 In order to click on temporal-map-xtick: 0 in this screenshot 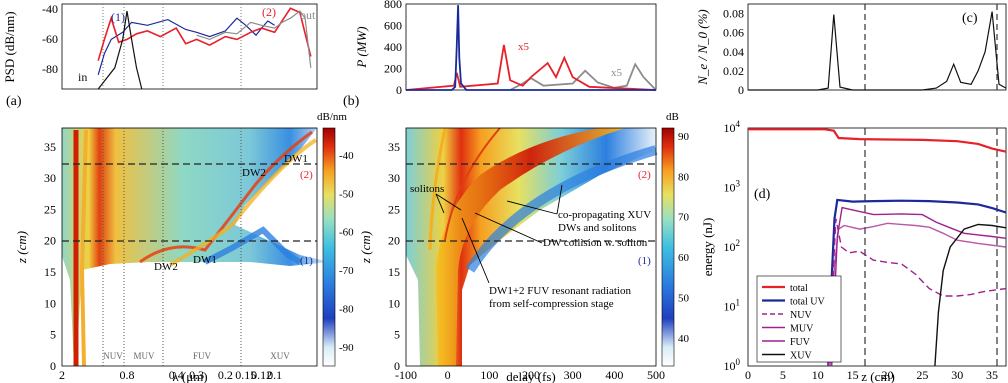, I will do `click(448, 375)`.